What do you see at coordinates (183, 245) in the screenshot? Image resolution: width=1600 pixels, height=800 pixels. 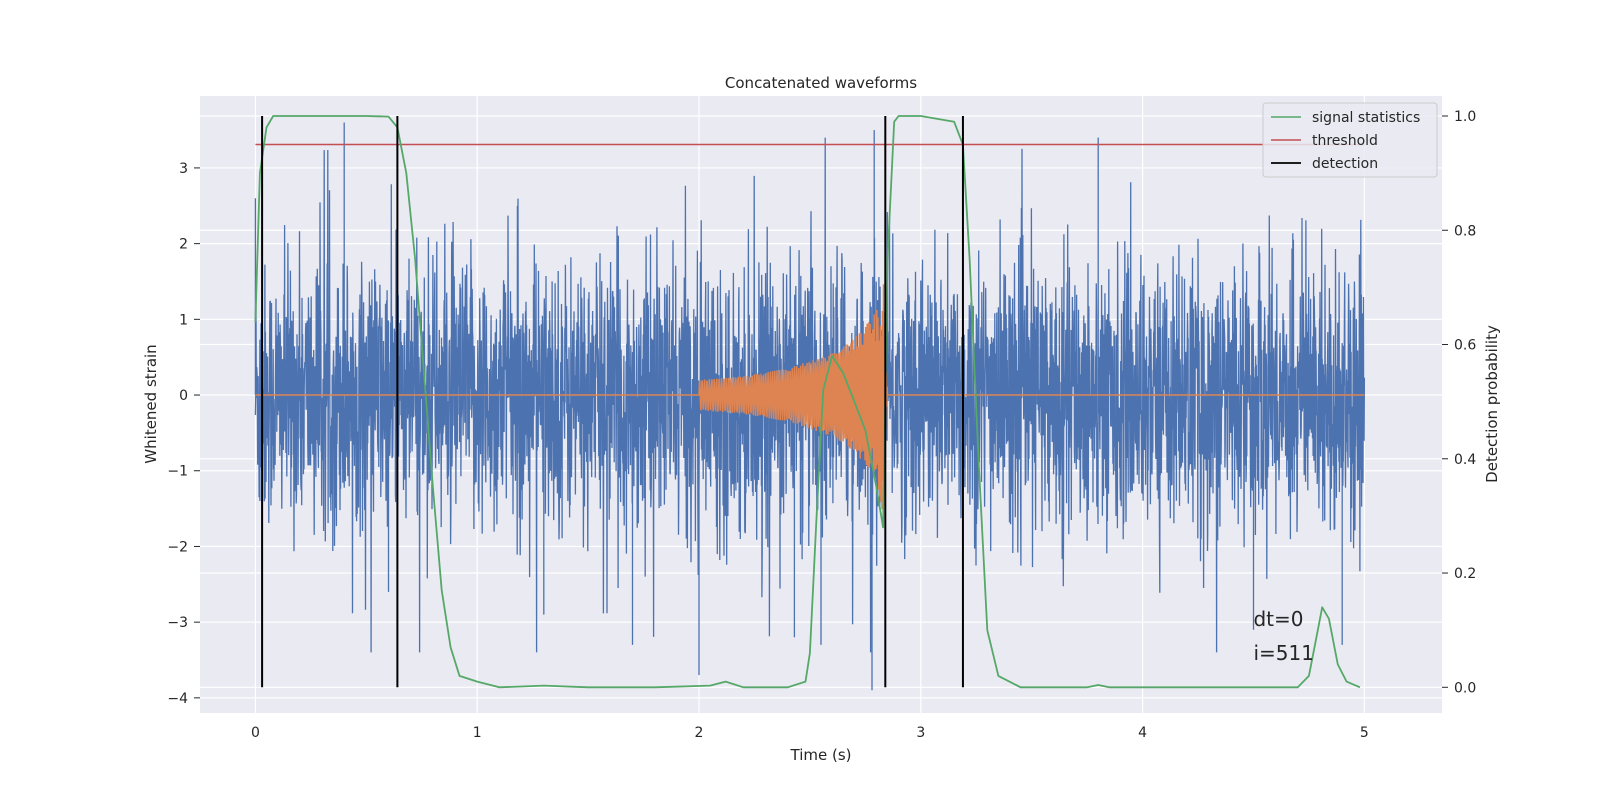 I see `y-tick-label-left: 2` at bounding box center [183, 245].